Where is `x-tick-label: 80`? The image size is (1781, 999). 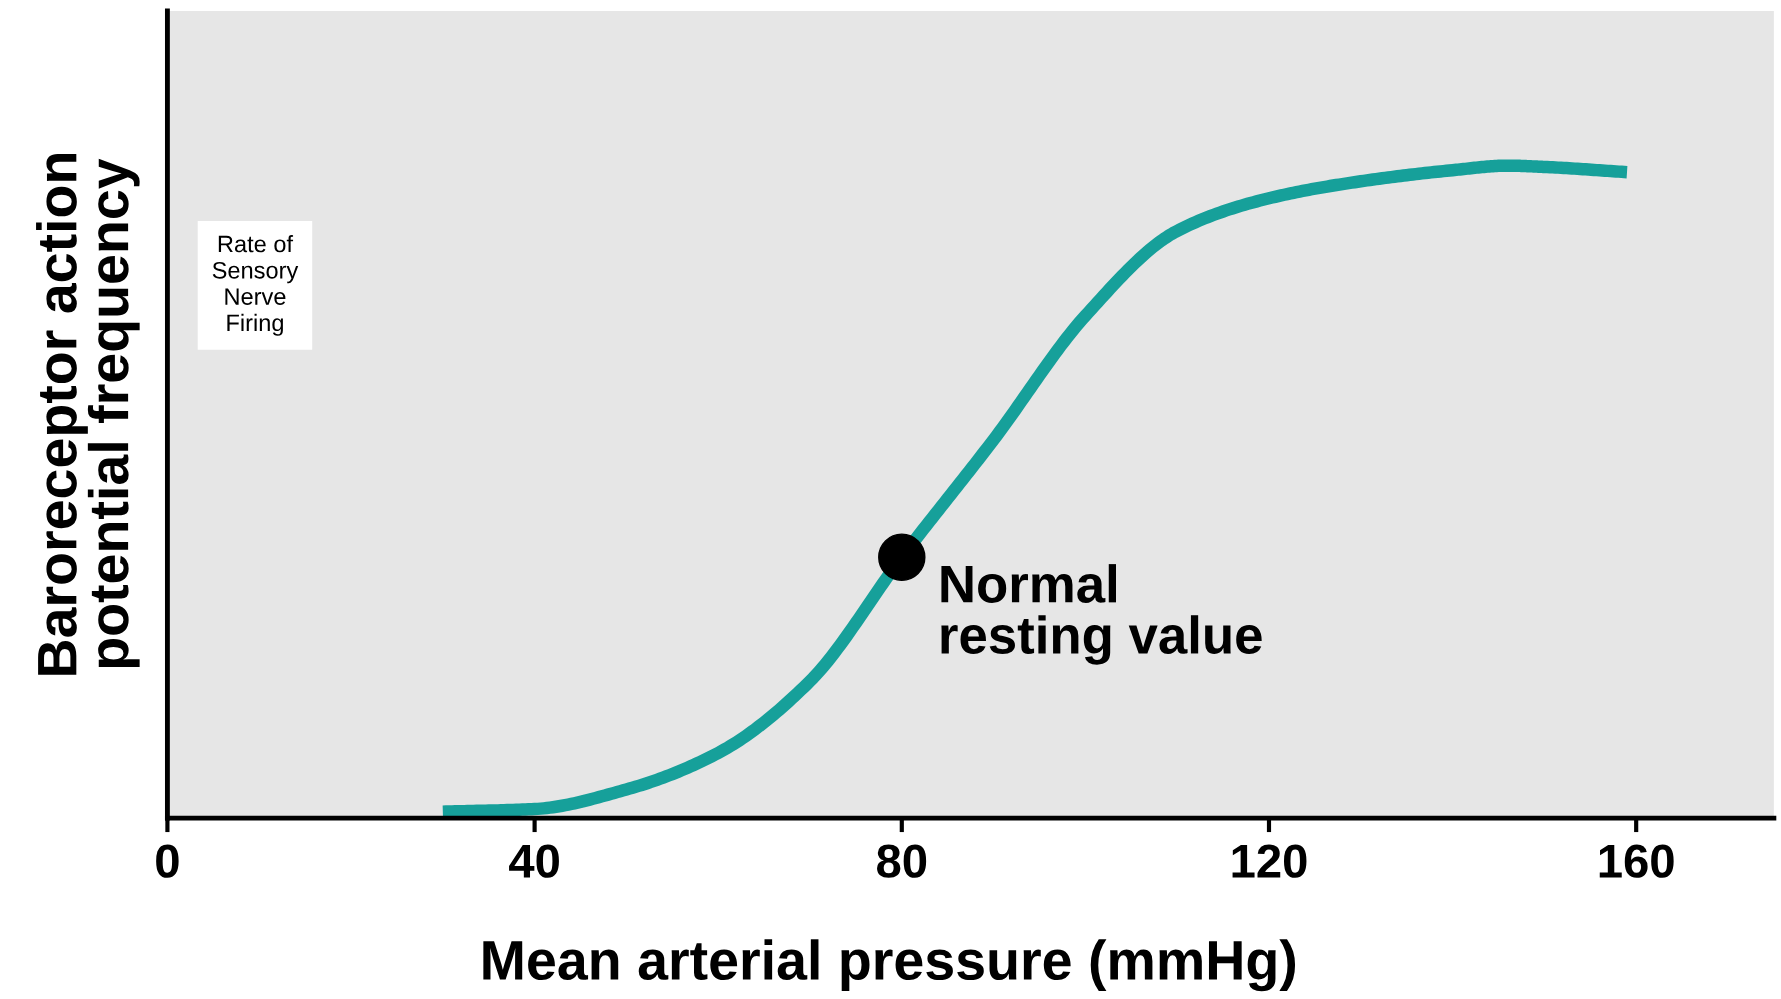
x-tick-label: 80 is located at coordinates (902, 861).